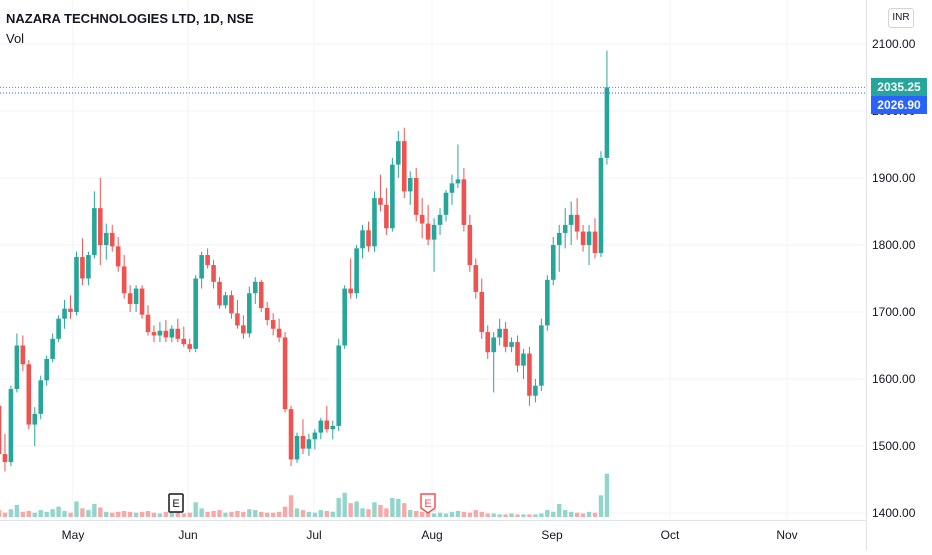  I want to click on y-tick-label: 1700.00, so click(894, 312).